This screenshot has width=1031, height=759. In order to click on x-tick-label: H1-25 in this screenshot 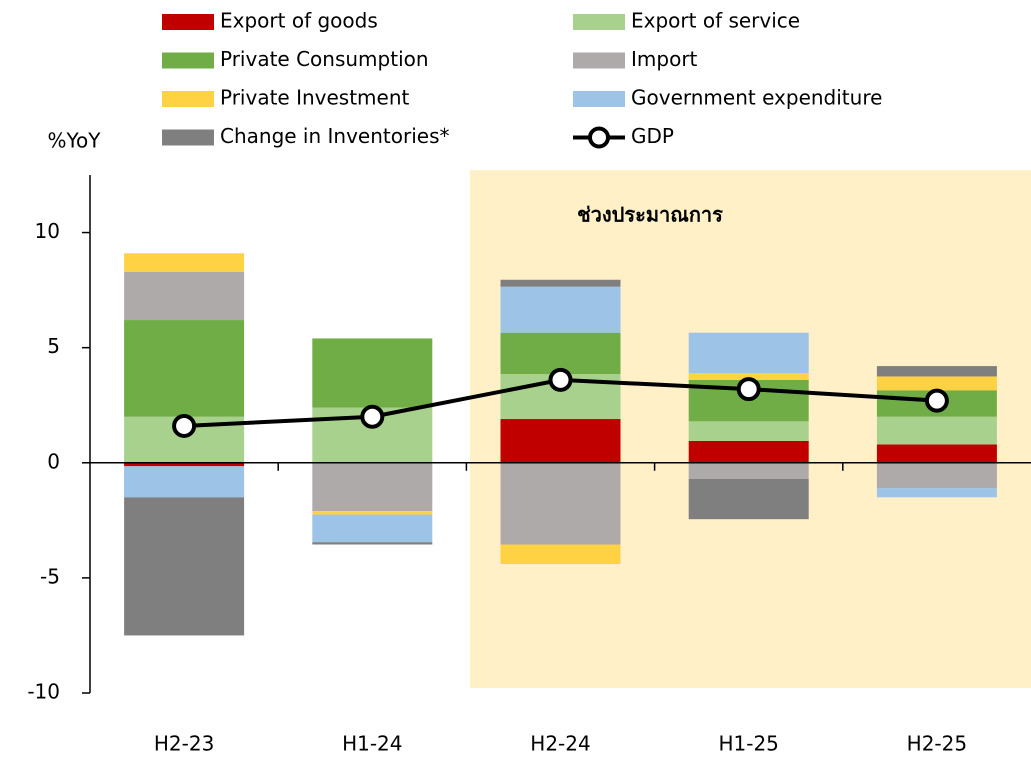, I will do `click(748, 744)`.